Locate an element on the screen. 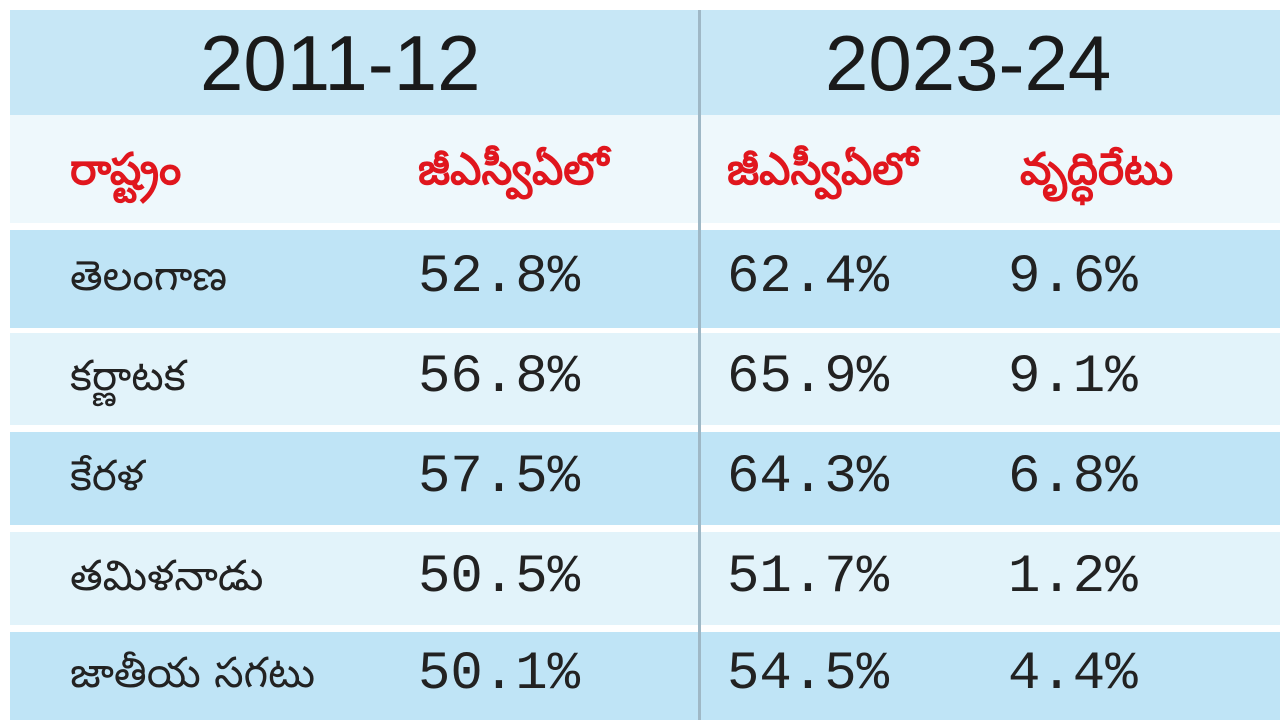 This screenshot has height=720, width=1280. value: 62.4% is located at coordinates (808, 277).